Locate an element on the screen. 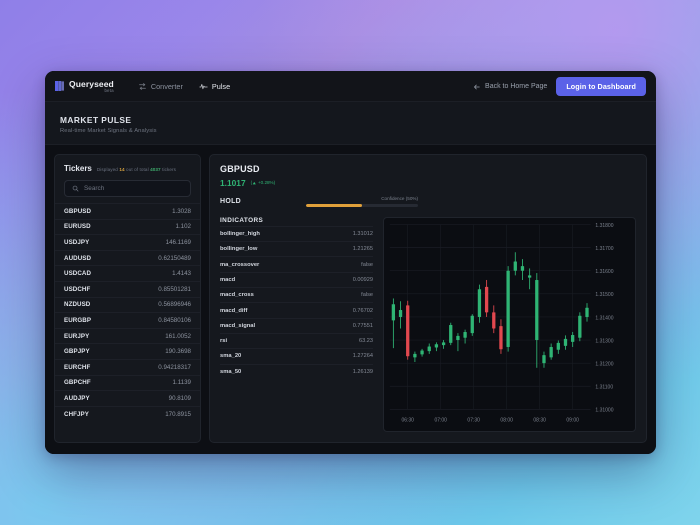  ticker-price: 1.1139 is located at coordinates (181, 383).